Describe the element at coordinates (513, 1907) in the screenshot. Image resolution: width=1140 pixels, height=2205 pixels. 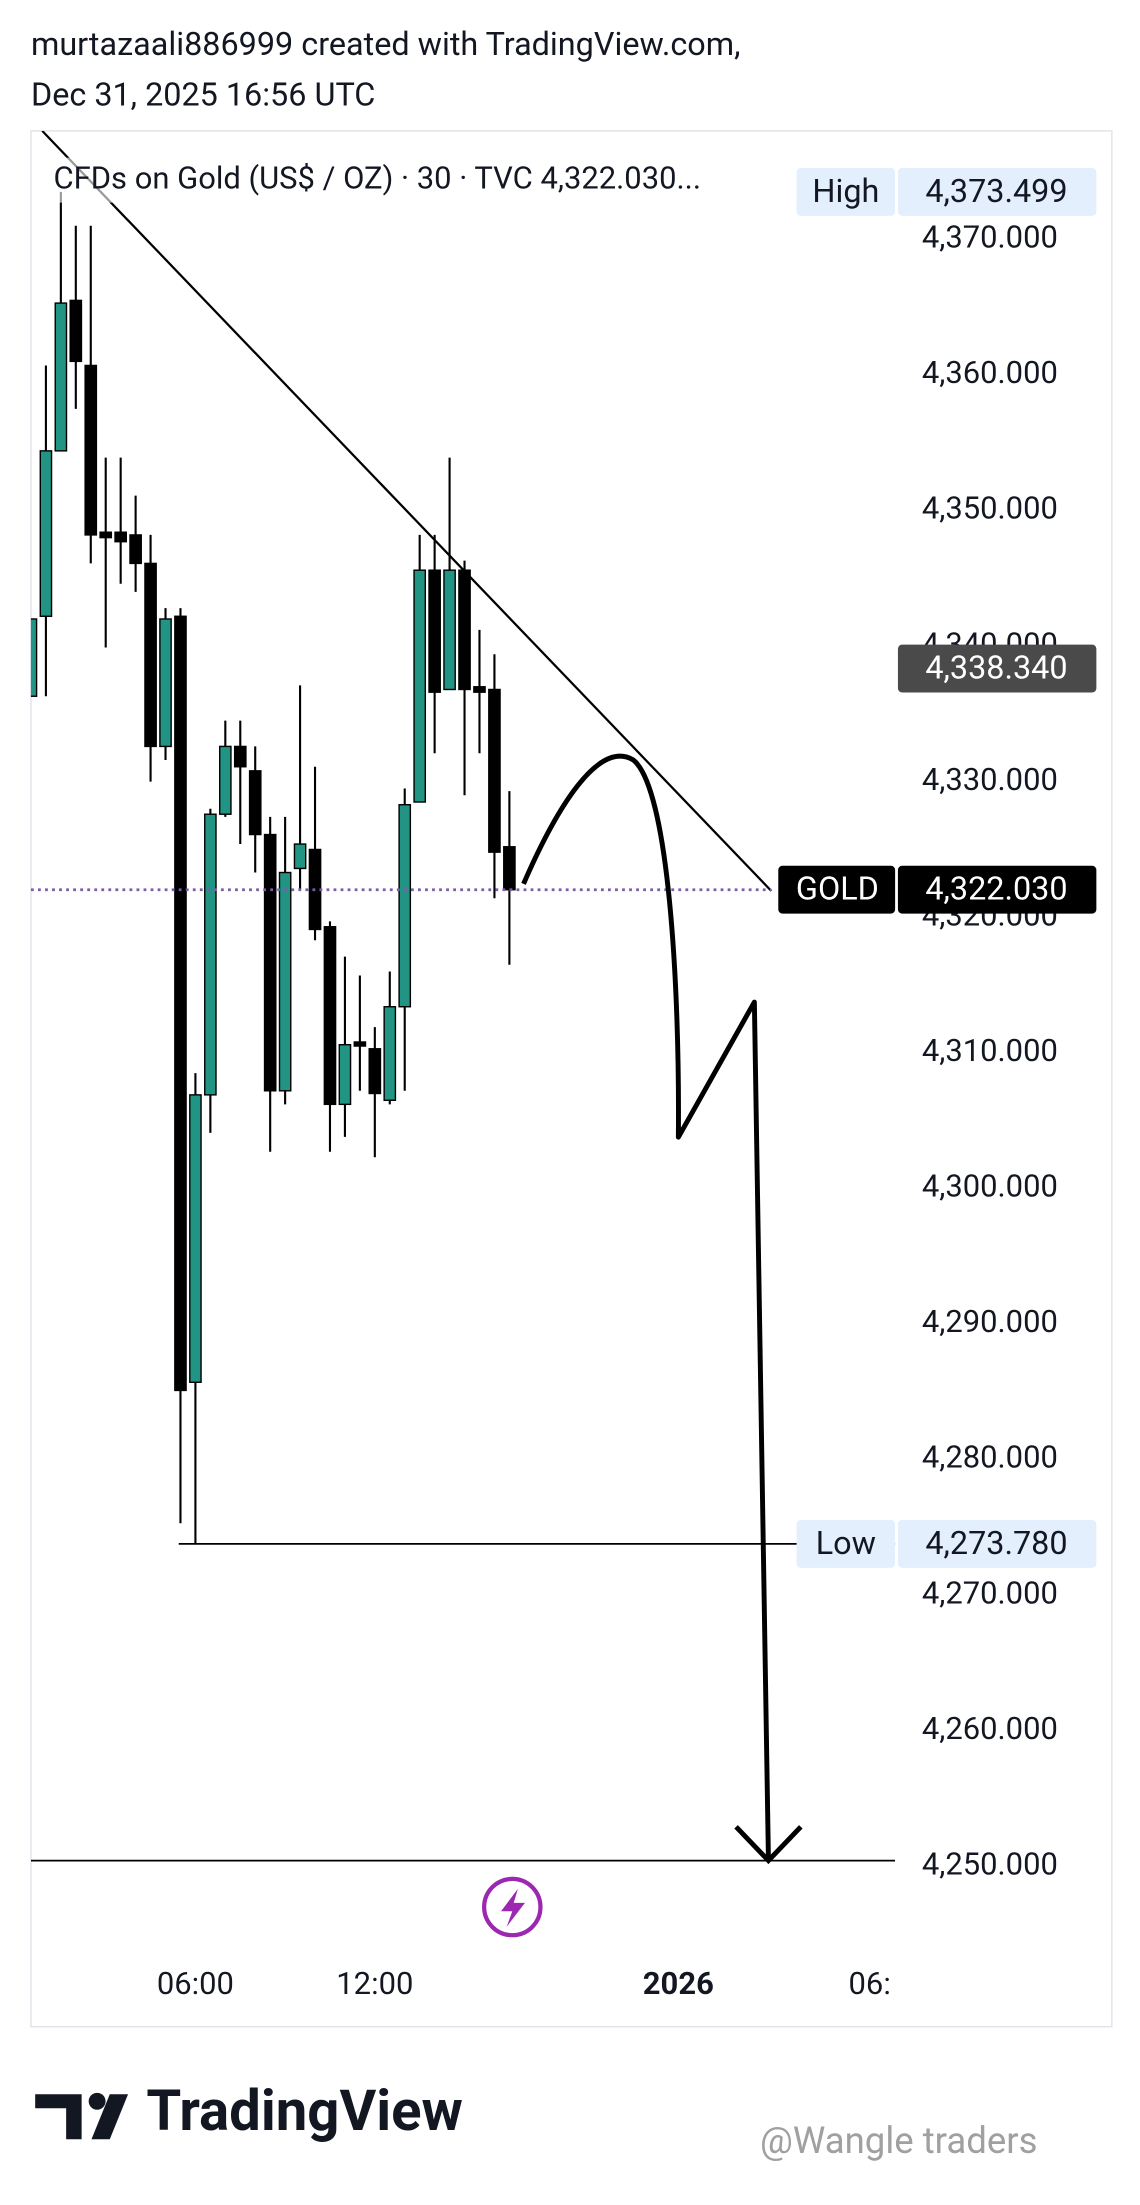
I see `alert-bolt` at that location.